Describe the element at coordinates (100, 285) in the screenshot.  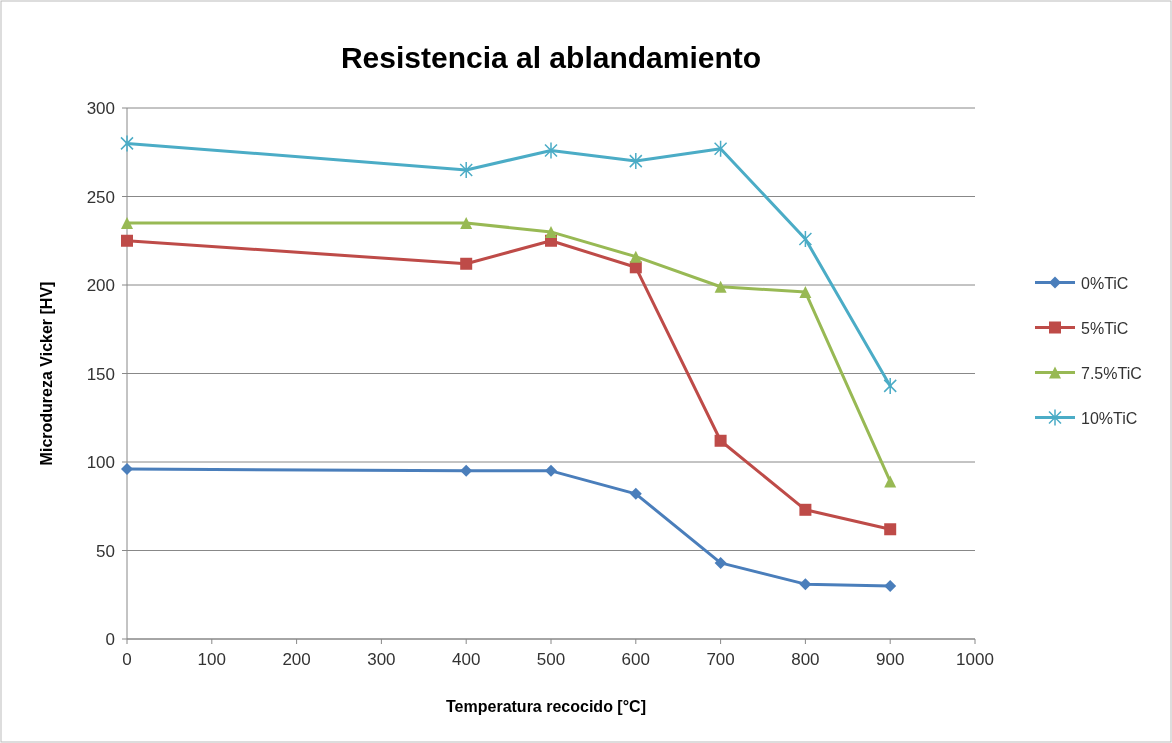
I see `y-tick-label: 200` at that location.